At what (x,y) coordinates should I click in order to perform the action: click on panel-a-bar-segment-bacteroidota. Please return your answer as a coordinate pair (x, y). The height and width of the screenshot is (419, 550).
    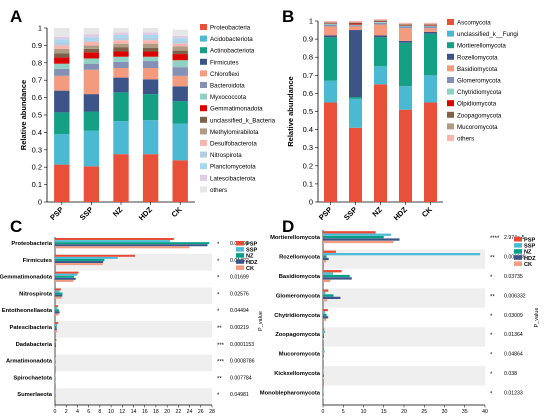
    Looking at the image, I should click on (180, 71).